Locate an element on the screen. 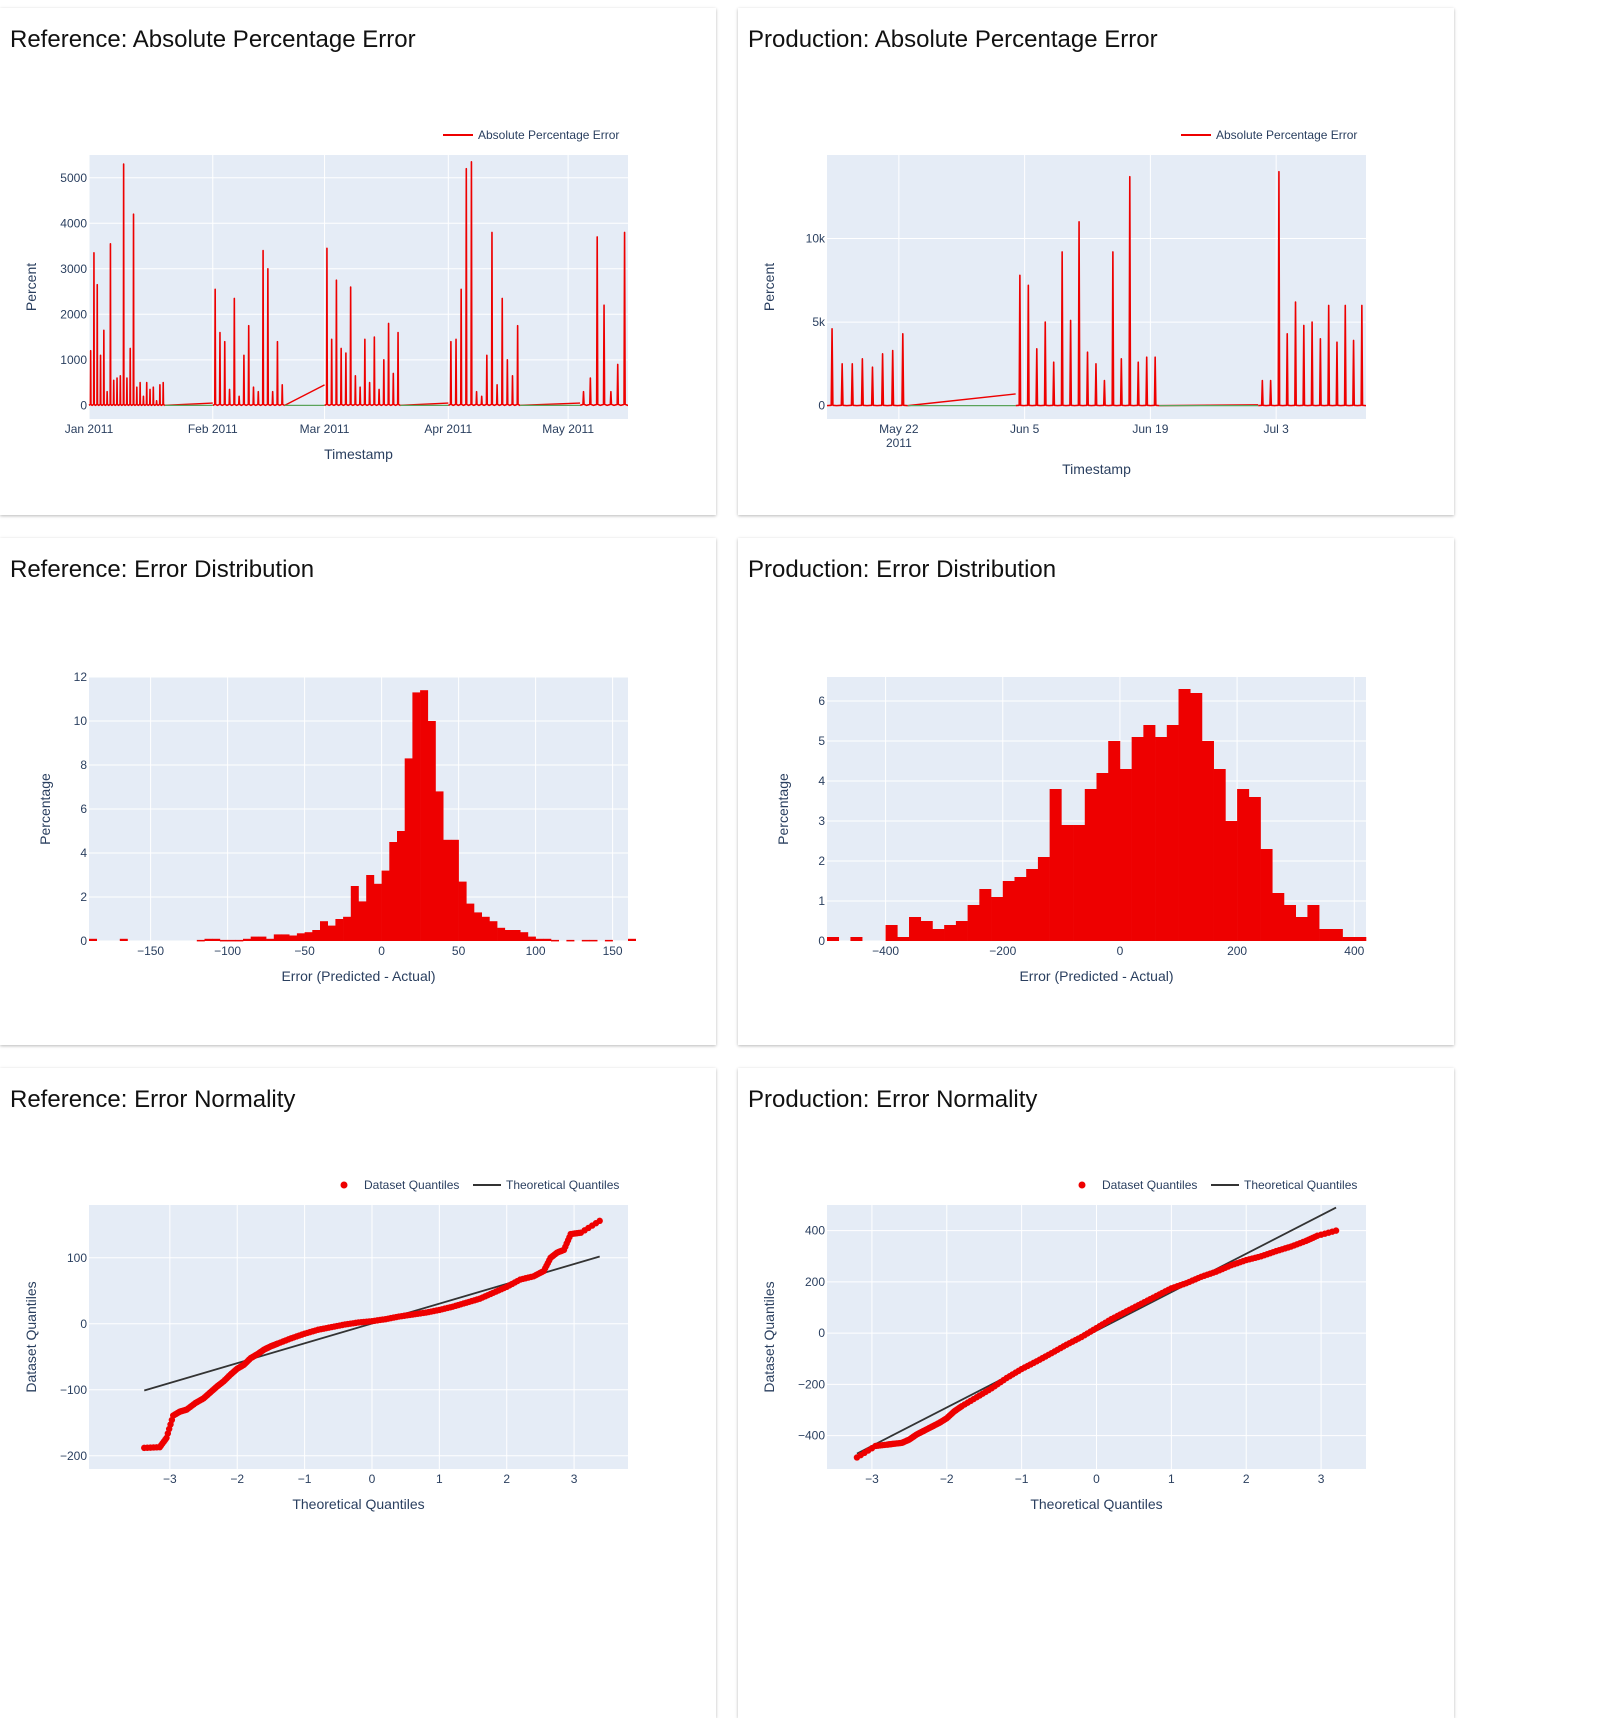  legend-label: Dataset Quantiles is located at coordinates (411, 1185).